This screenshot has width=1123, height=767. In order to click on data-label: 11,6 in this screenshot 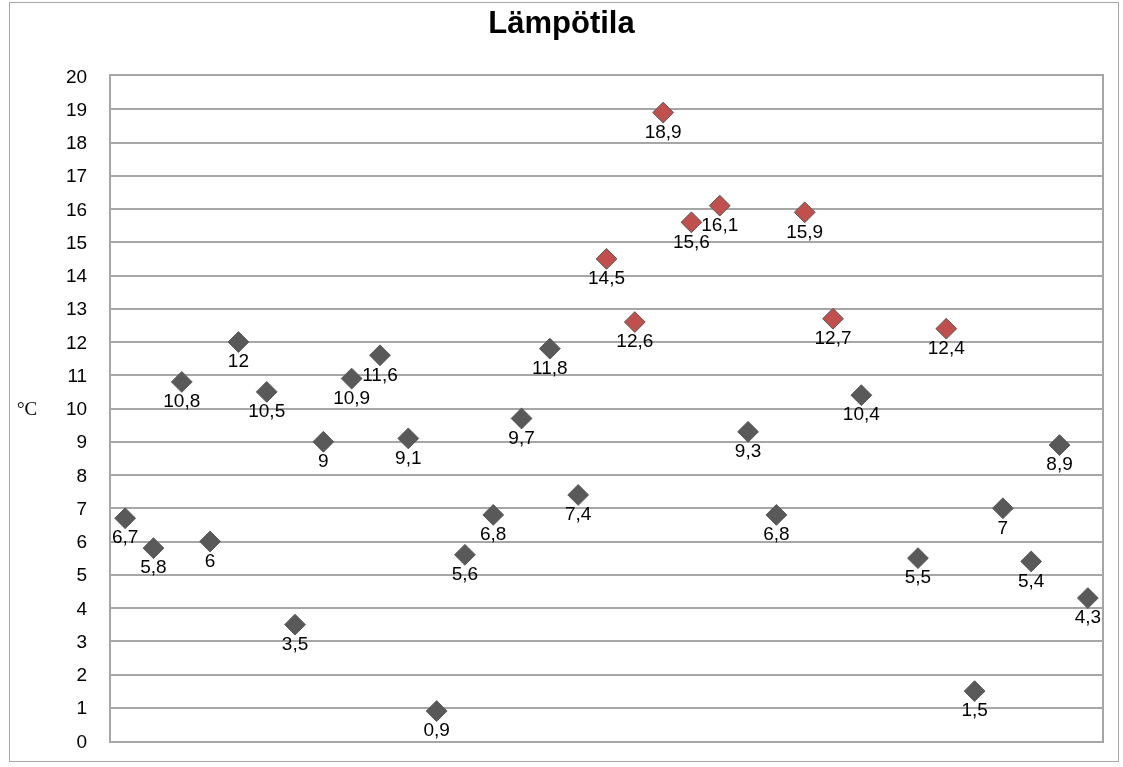, I will do `click(380, 374)`.